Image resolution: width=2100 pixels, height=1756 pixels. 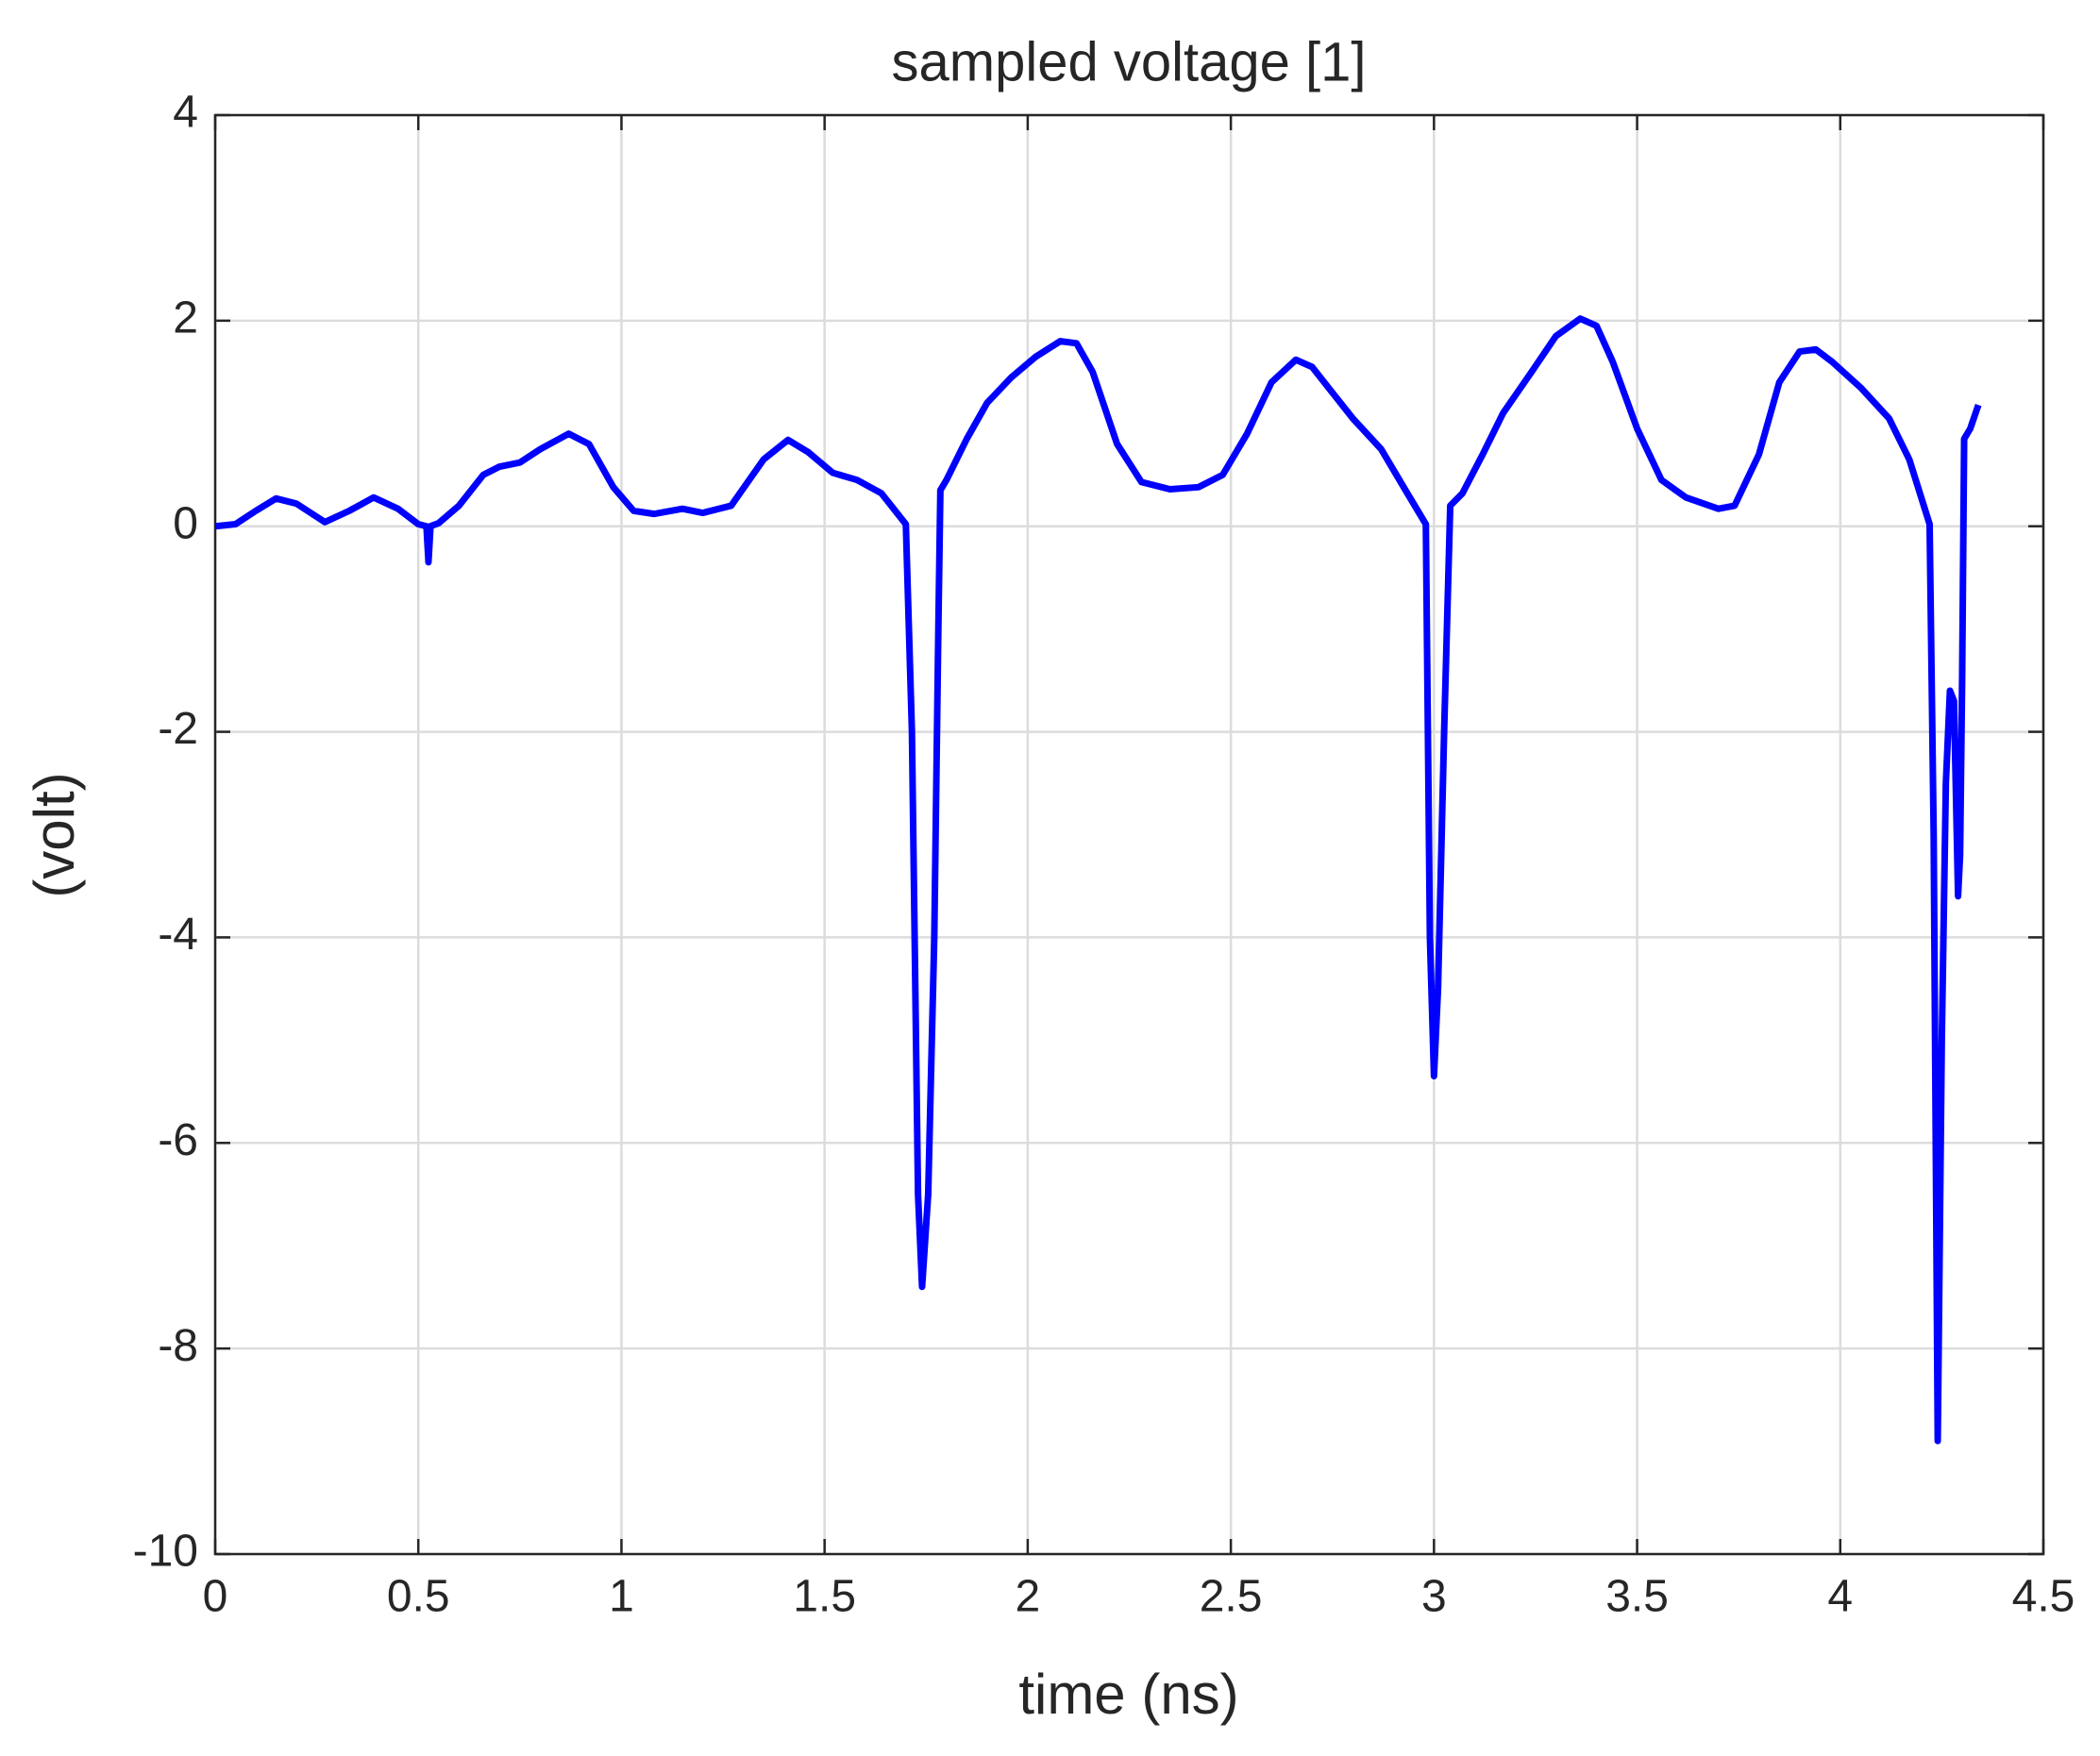 What do you see at coordinates (178, 729) in the screenshot?
I see `y-tick-label: -2` at bounding box center [178, 729].